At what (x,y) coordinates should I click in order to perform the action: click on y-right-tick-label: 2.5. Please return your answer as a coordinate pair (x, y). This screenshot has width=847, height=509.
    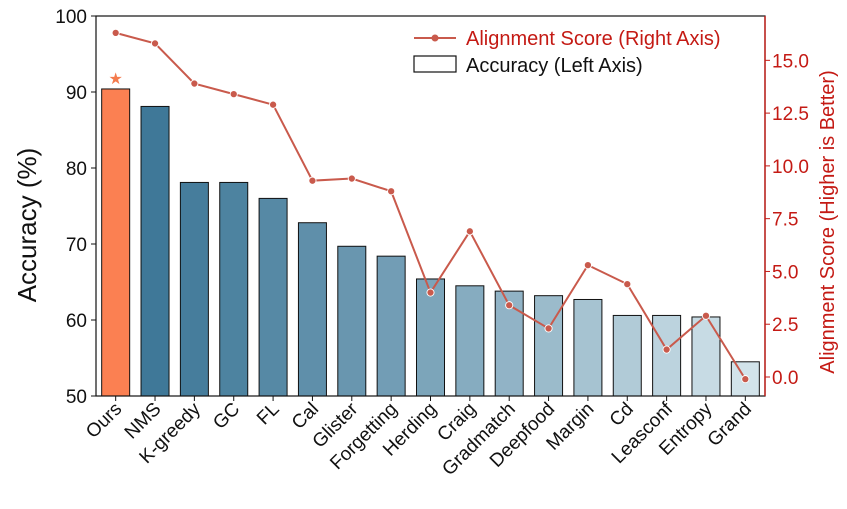
    Looking at the image, I should click on (785, 325).